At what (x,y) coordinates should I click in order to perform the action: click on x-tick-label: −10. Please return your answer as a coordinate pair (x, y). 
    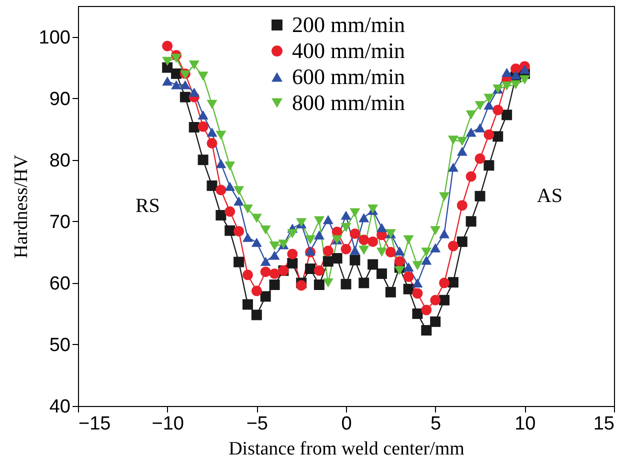
    Looking at the image, I should click on (168, 424).